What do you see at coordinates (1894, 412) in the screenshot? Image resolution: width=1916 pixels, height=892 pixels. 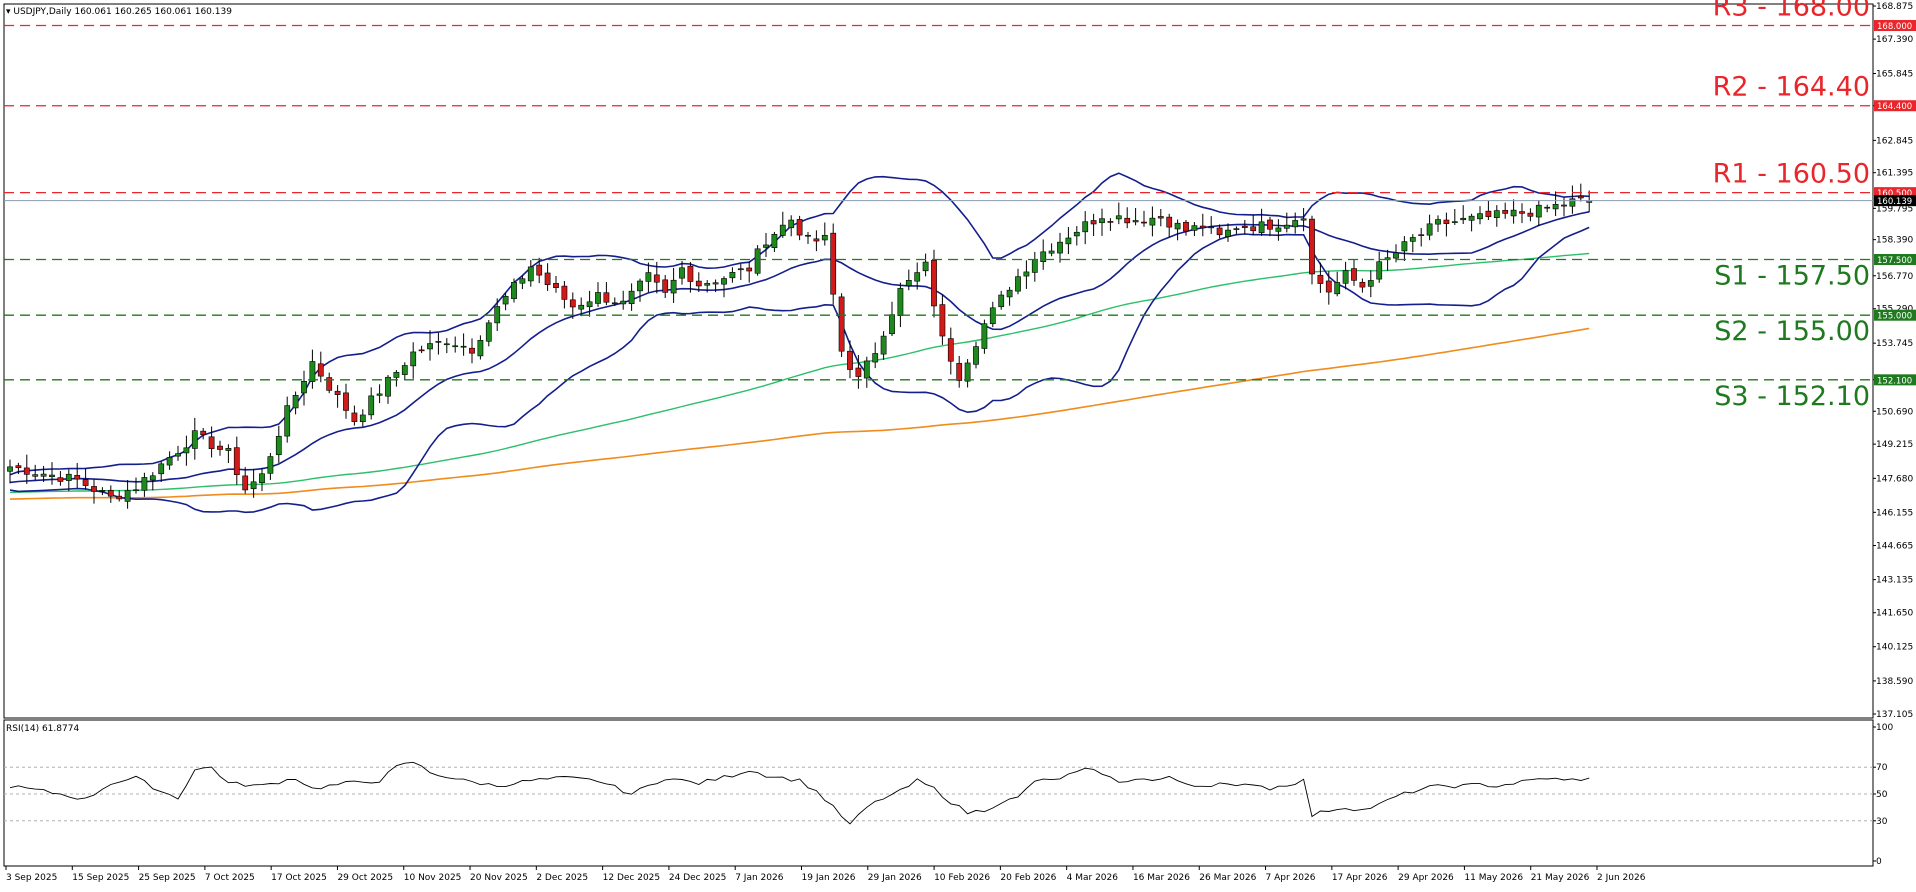 I see `y-axis-label: 150.690` at bounding box center [1894, 412].